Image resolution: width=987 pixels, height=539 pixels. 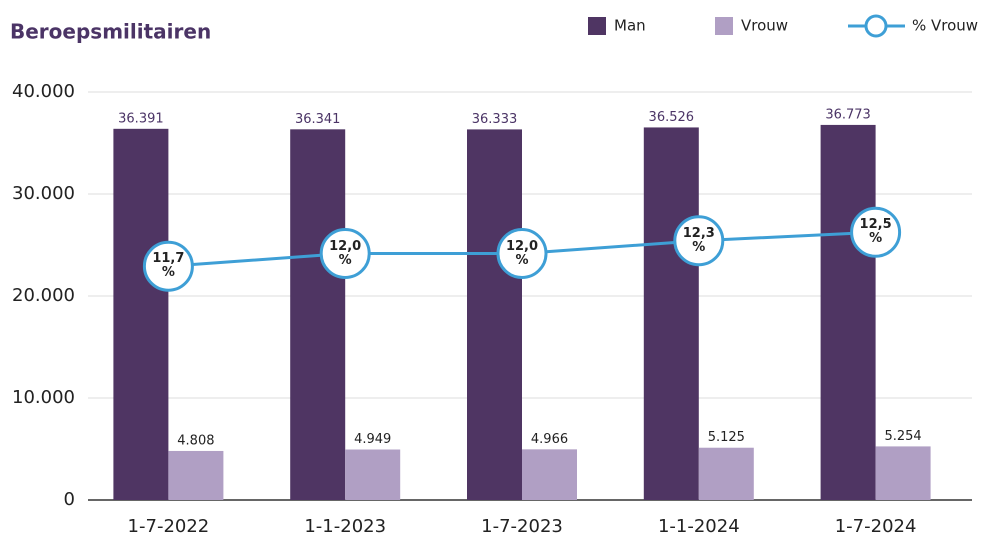 What do you see at coordinates (372, 439) in the screenshot?
I see `data-label: 4.949` at bounding box center [372, 439].